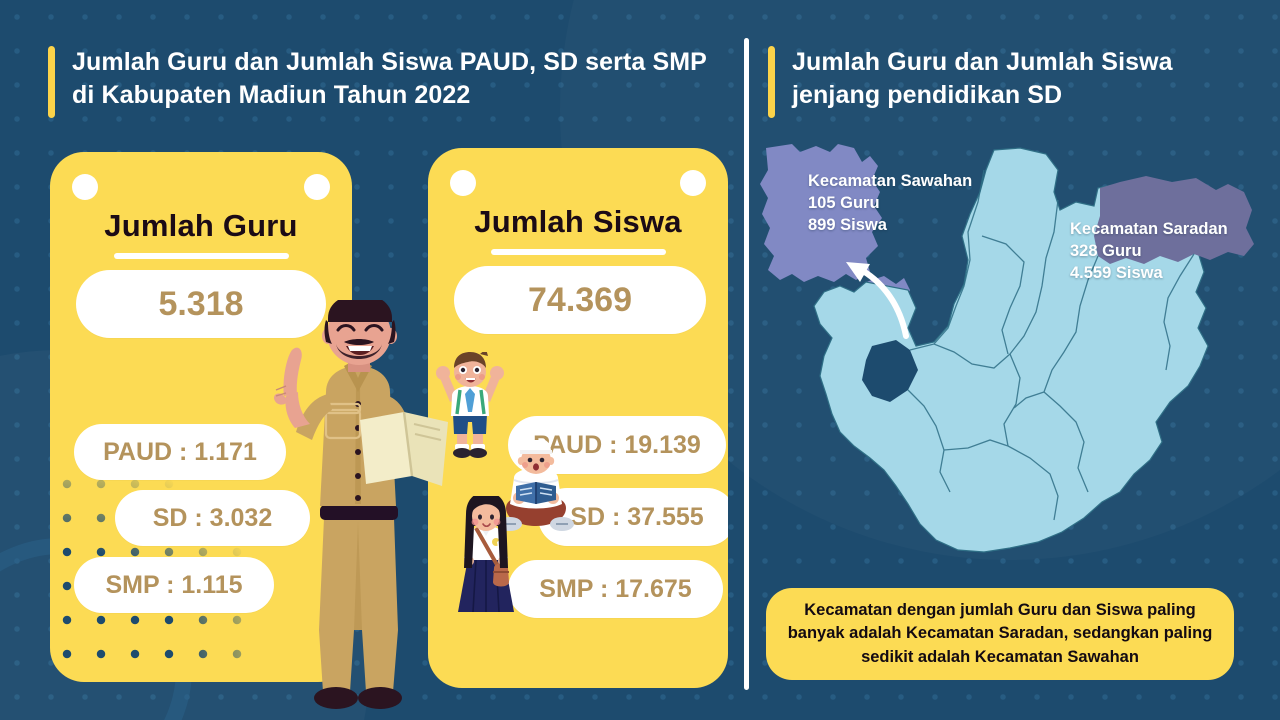 This screenshot has width=1280, height=720. I want to click on card-siswa-total-pill: 74.369, so click(580, 300).